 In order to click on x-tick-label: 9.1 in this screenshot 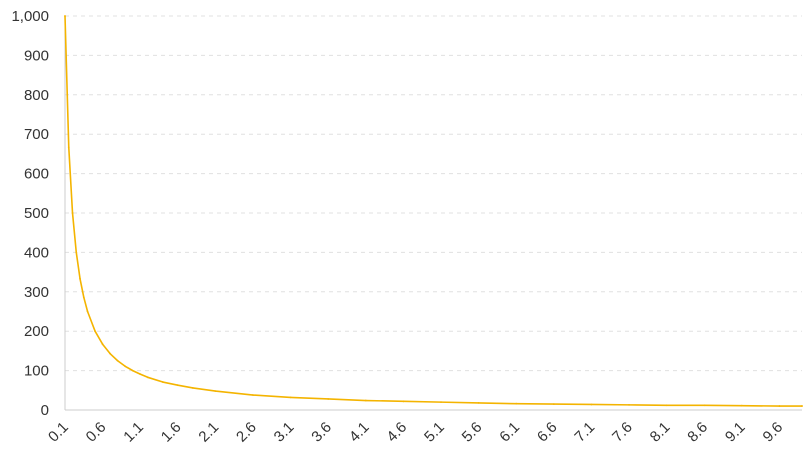, I will do `click(735, 432)`.